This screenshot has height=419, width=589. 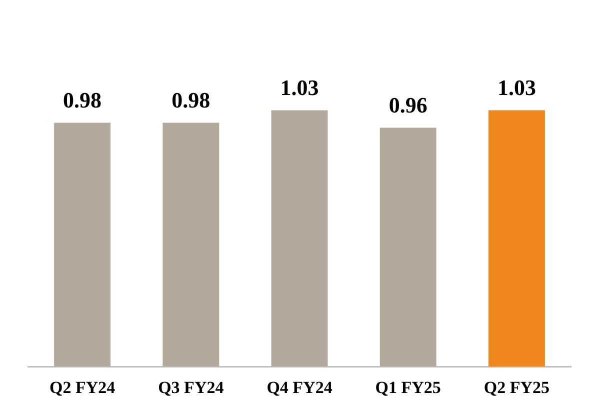 What do you see at coordinates (299, 388) in the screenshot?
I see `x-tick-label: Q4 FY24` at bounding box center [299, 388].